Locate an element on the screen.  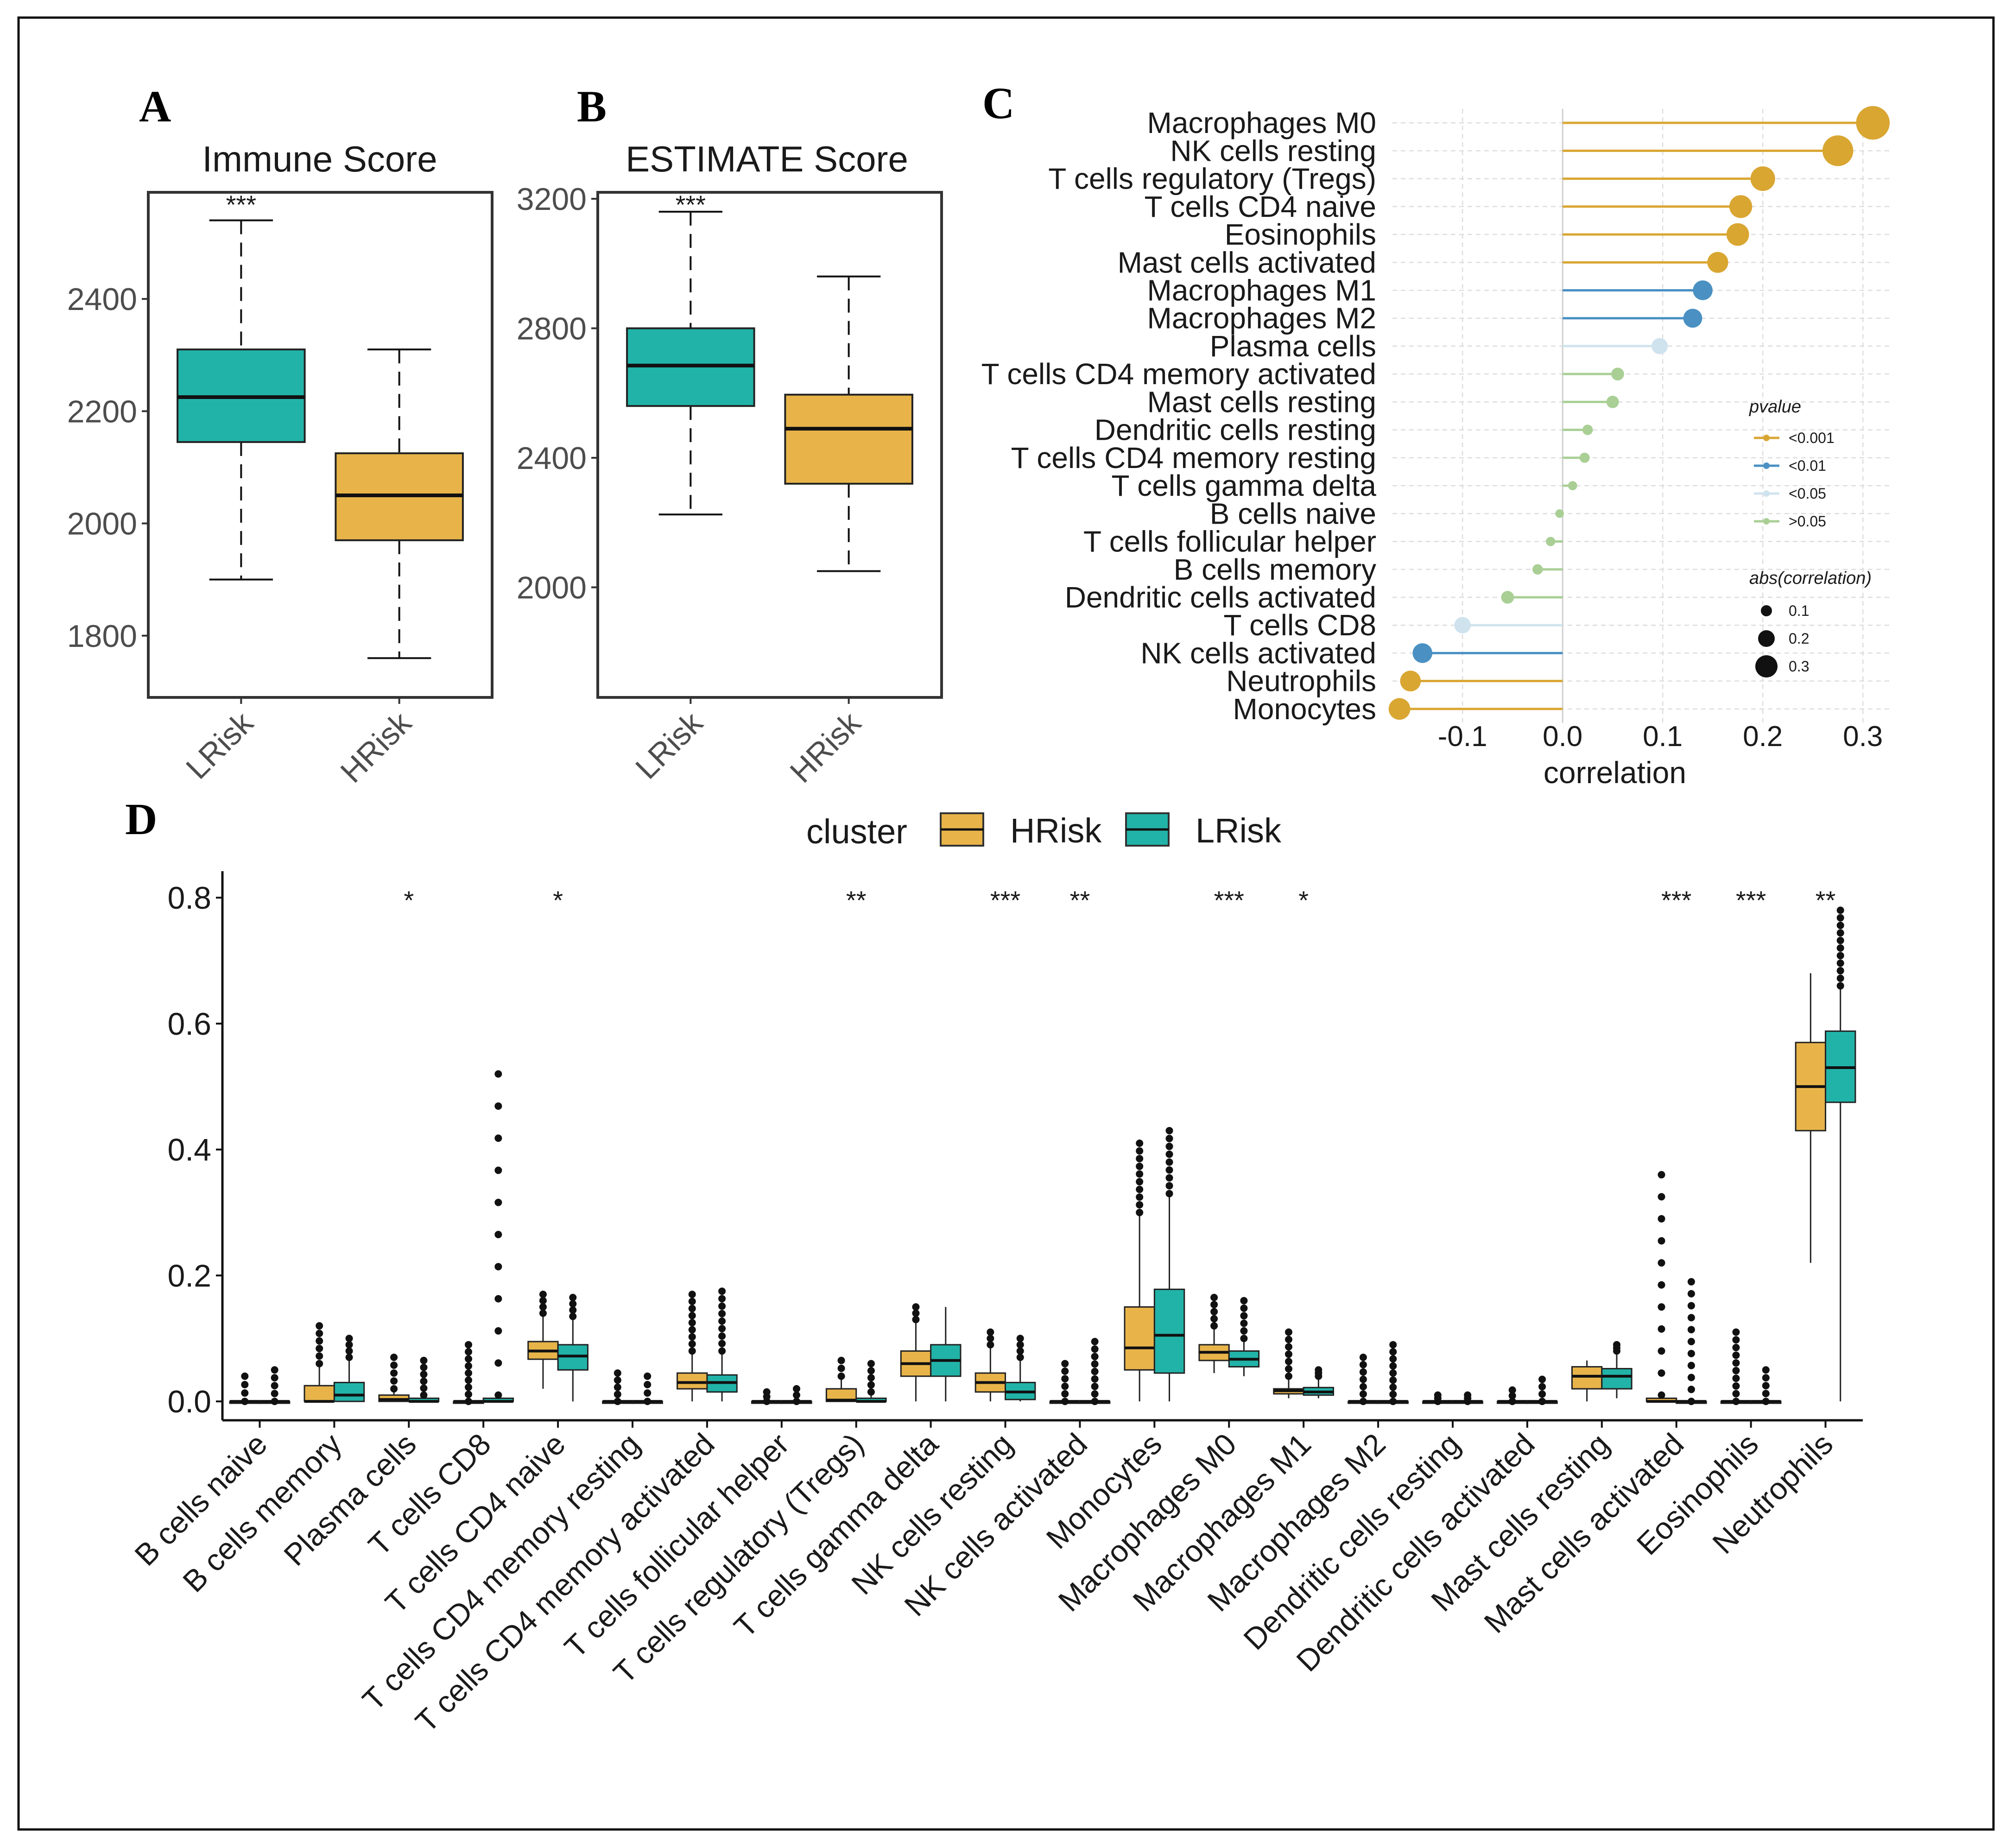
row-label: NK cells activated is located at coordinates (1258, 653).